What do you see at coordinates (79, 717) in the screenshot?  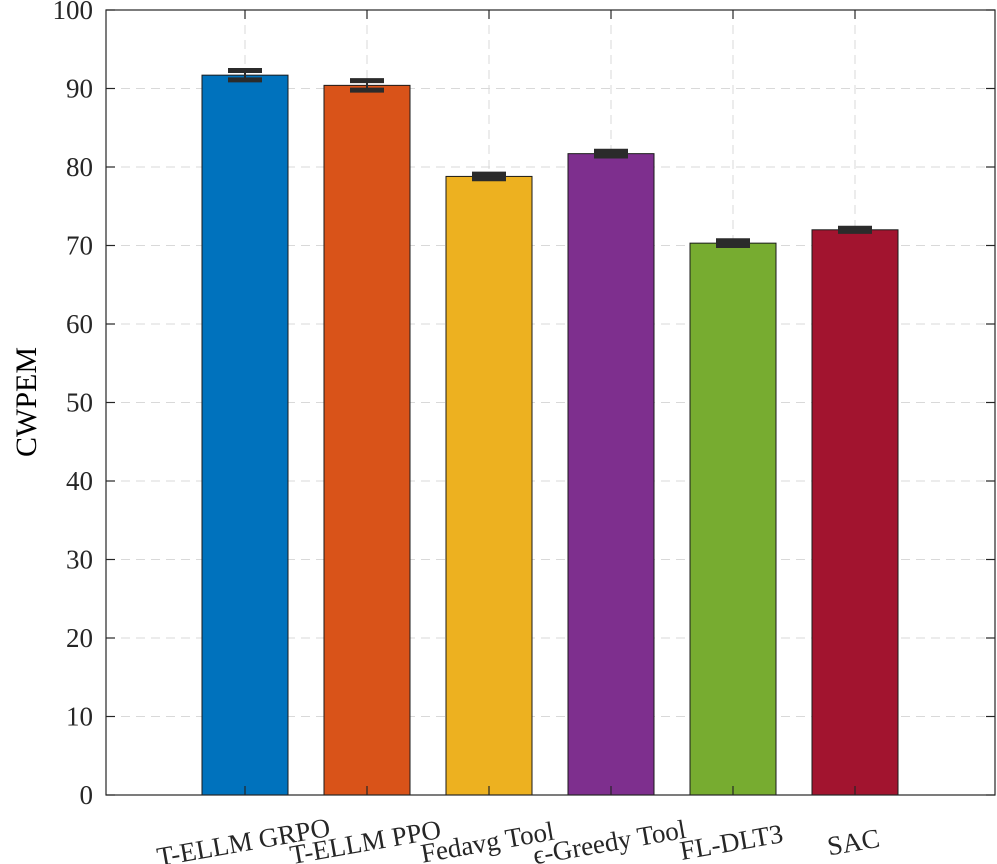 I see `y-tick-label: 10` at bounding box center [79, 717].